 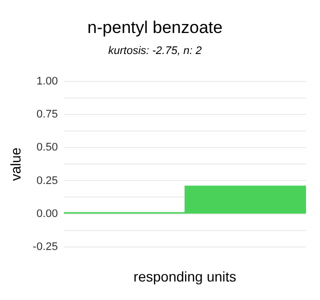 What do you see at coordinates (47, 82) in the screenshot?
I see `y-tick-label: 1.00` at bounding box center [47, 82].